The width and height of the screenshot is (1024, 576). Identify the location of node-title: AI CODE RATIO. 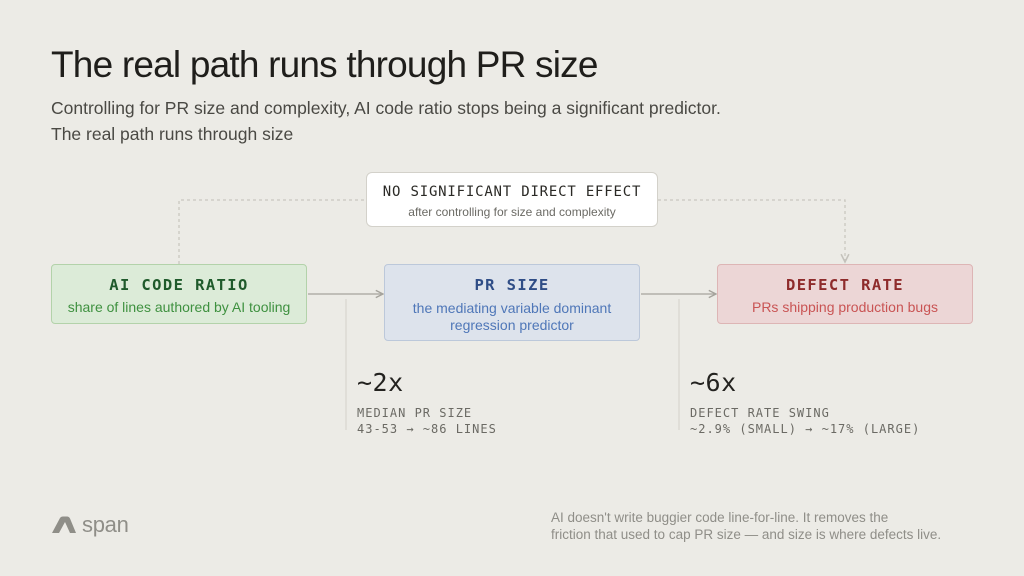
(179, 285).